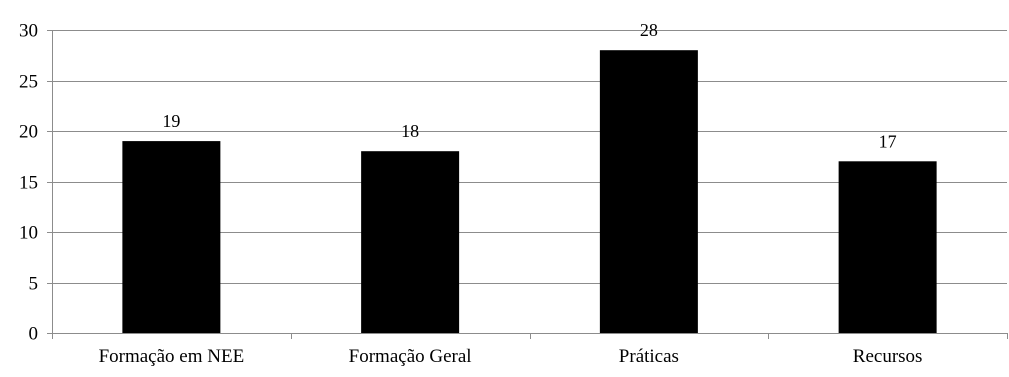 The height and width of the screenshot is (377, 1009). I want to click on y-tick-label: 25, so click(28, 82).